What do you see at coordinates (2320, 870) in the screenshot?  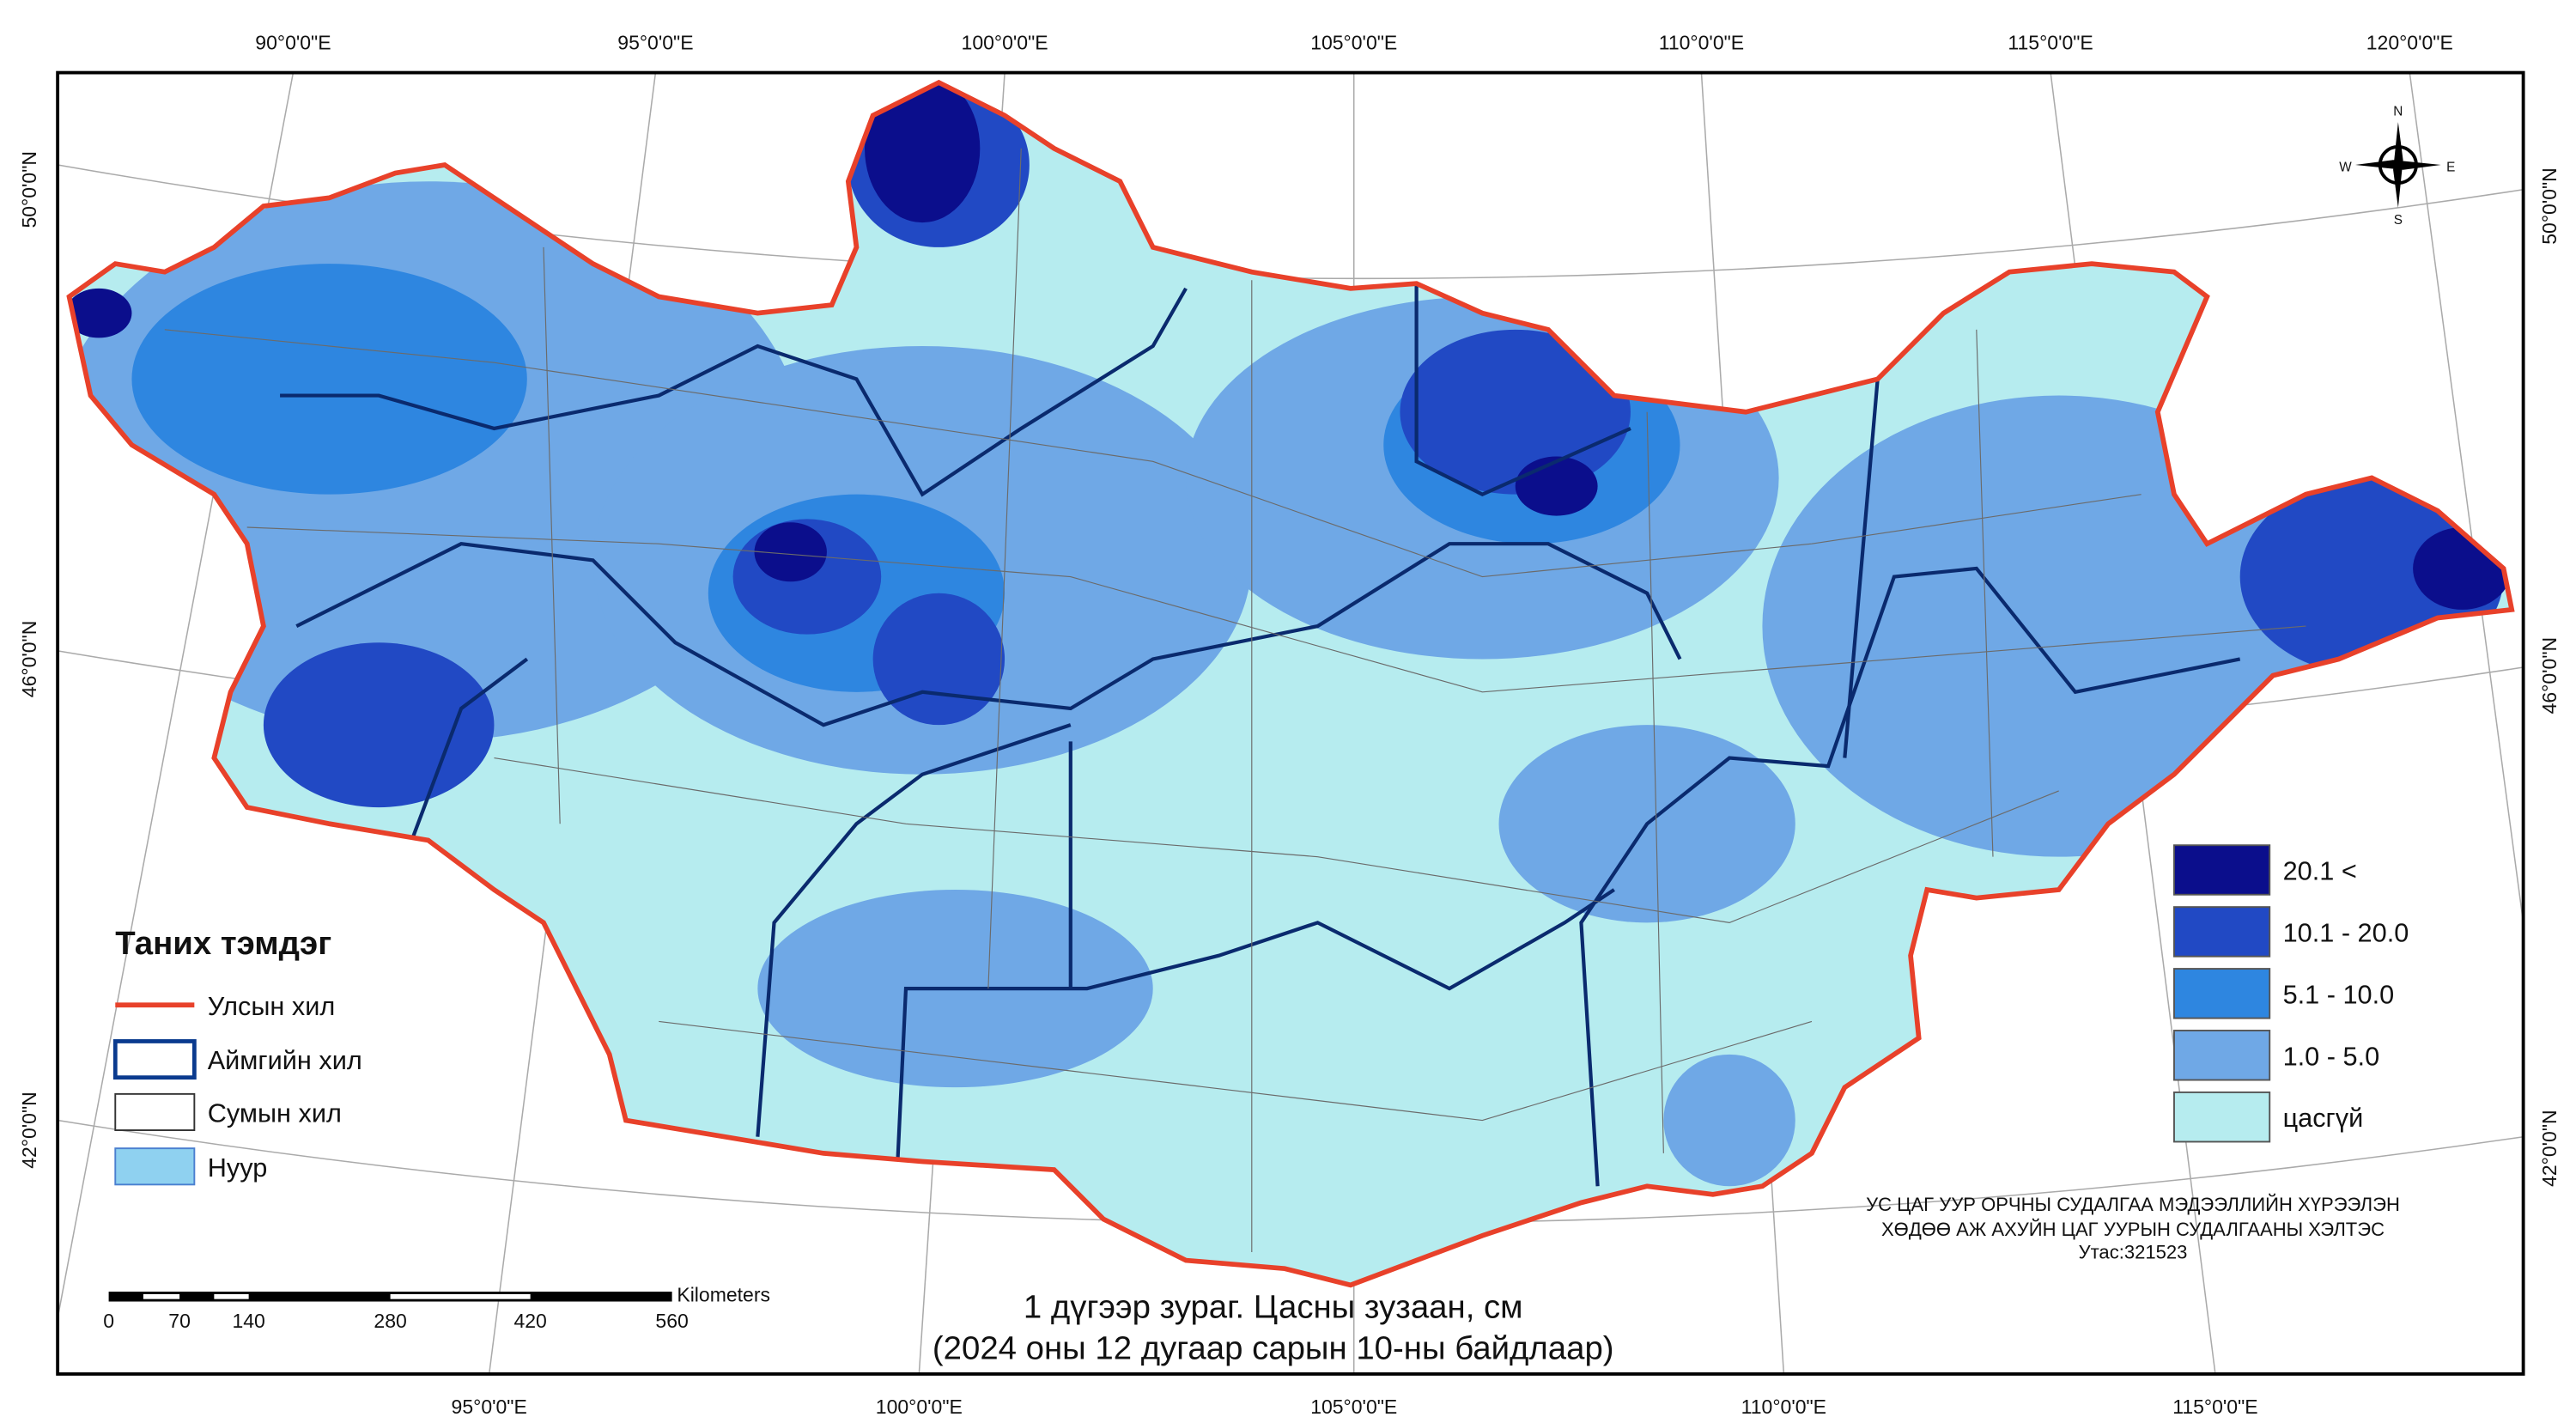 I see `snow-class-label: 20.1 <` at bounding box center [2320, 870].